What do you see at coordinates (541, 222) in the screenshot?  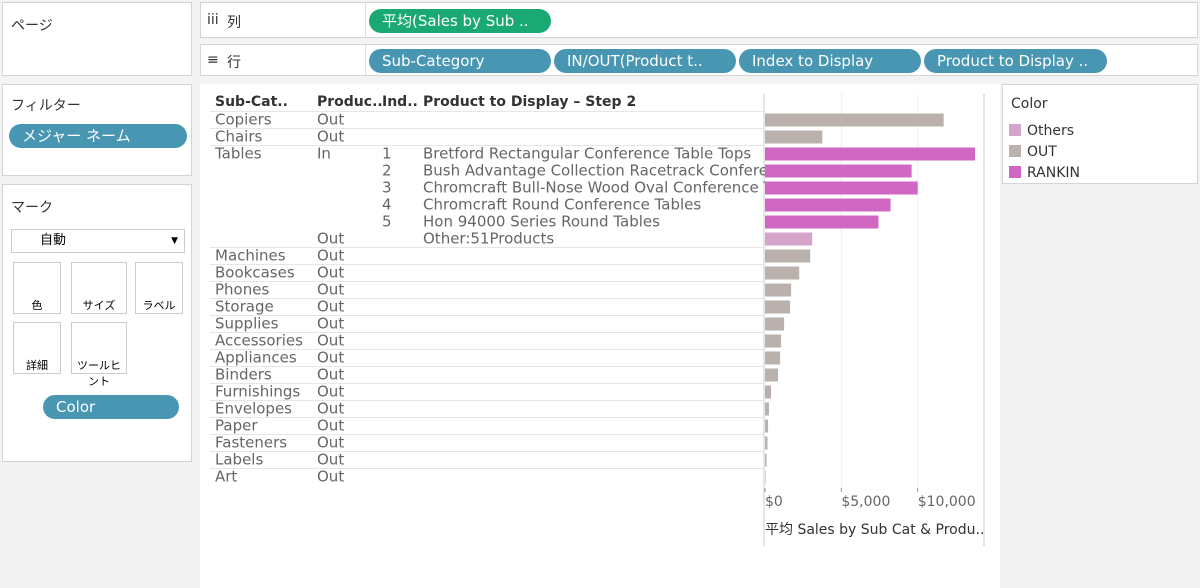 I see `product: Hon 94000 Series Round Tables` at bounding box center [541, 222].